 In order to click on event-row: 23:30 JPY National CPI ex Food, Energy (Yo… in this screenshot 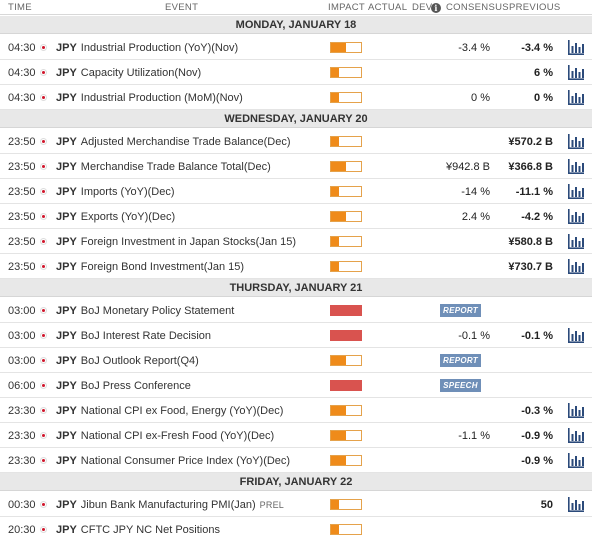, I will do `click(296, 410)`.